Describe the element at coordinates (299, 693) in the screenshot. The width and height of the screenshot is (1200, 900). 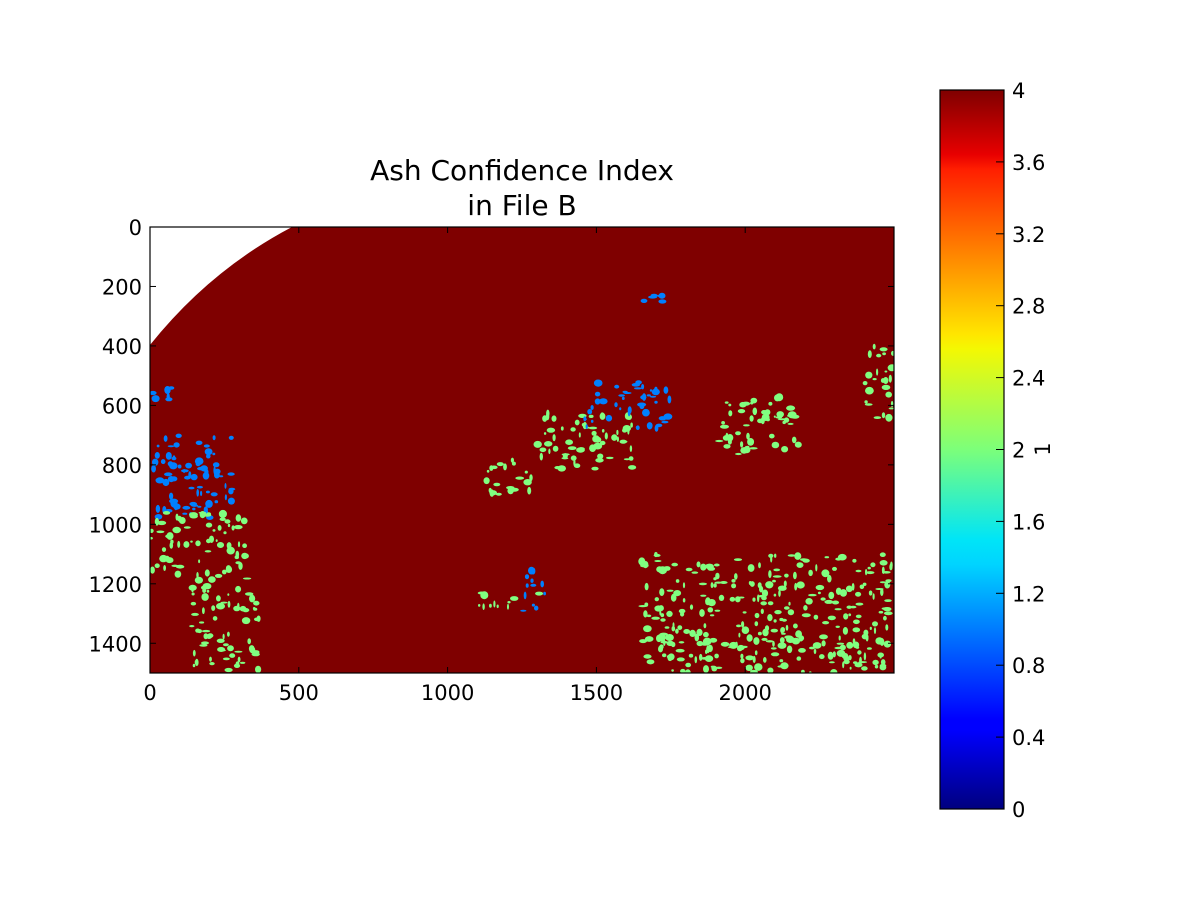
I see `x-tick-label: 500` at that location.